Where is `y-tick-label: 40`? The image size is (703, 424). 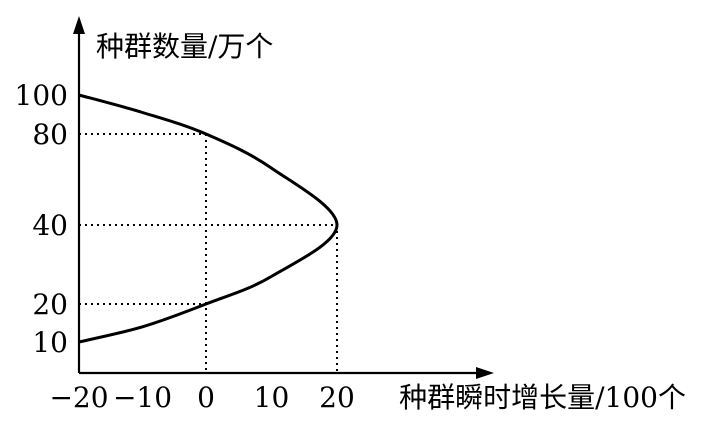
y-tick-label: 40 is located at coordinates (50, 225).